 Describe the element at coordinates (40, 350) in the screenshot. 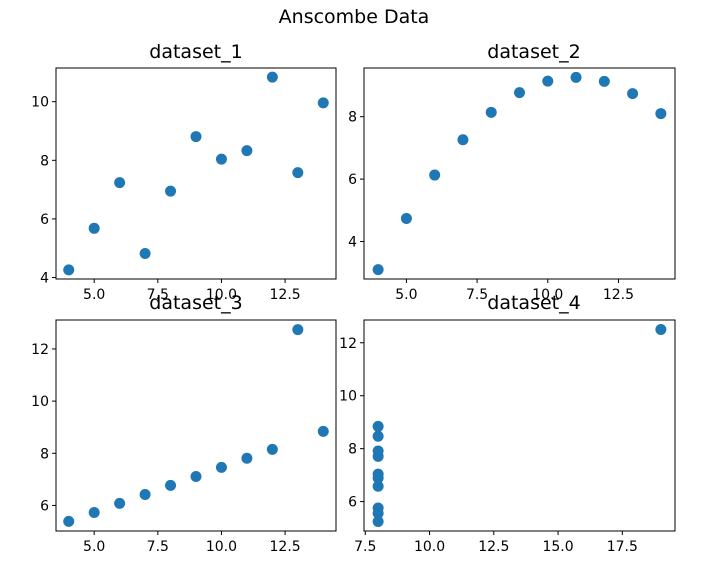

I see `subplot-3-ytick-label: 12` at that location.